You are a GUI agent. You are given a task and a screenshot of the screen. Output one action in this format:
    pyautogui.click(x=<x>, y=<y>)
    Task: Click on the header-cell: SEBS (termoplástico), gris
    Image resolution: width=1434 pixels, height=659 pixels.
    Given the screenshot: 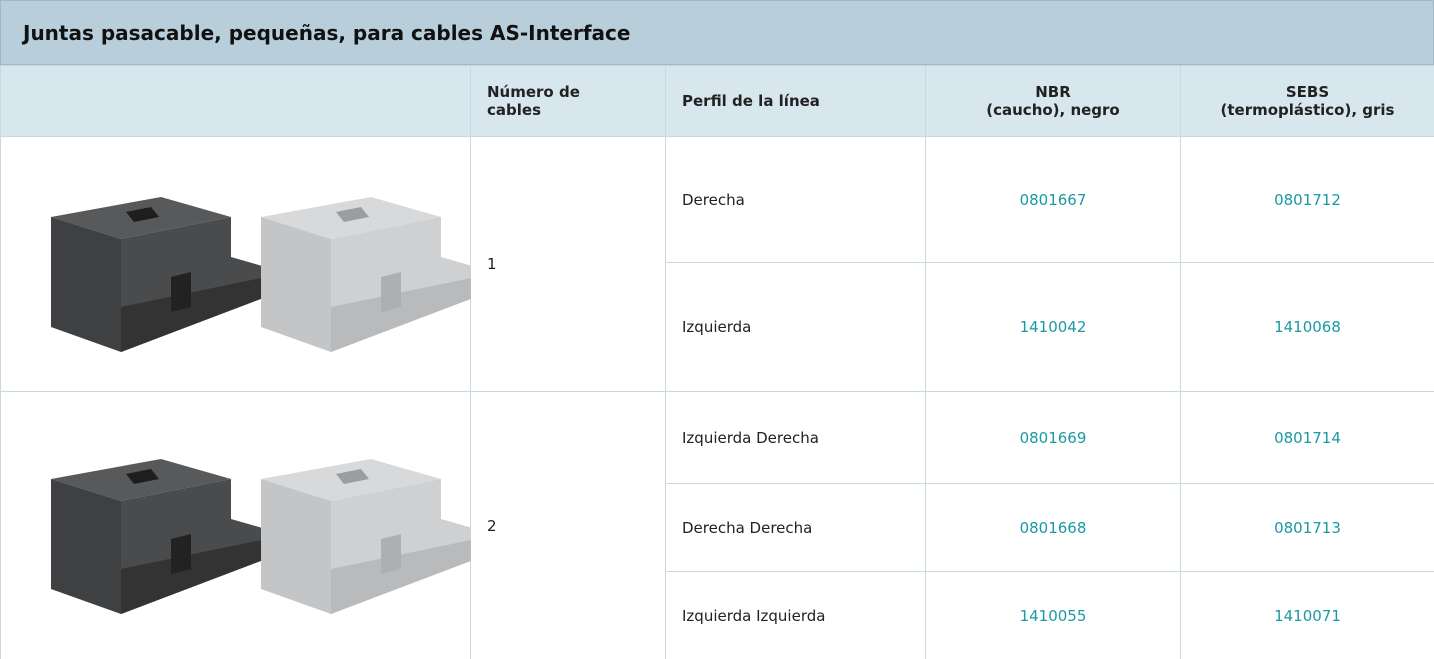 What is the action you would take?
    pyautogui.click(x=1307, y=101)
    